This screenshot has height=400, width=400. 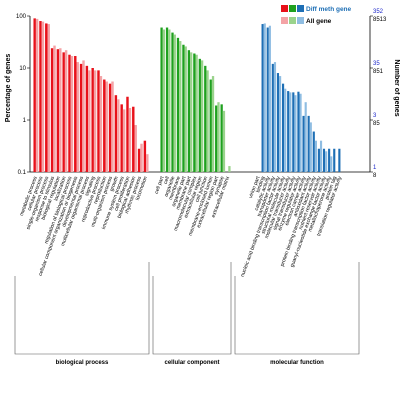 I want to click on left-axis-ticks: 0.1 1 10 100, so click(x=23, y=95).